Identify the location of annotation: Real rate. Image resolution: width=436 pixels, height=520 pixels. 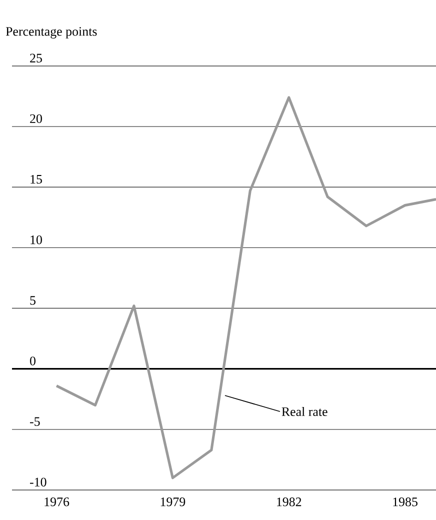
(305, 411).